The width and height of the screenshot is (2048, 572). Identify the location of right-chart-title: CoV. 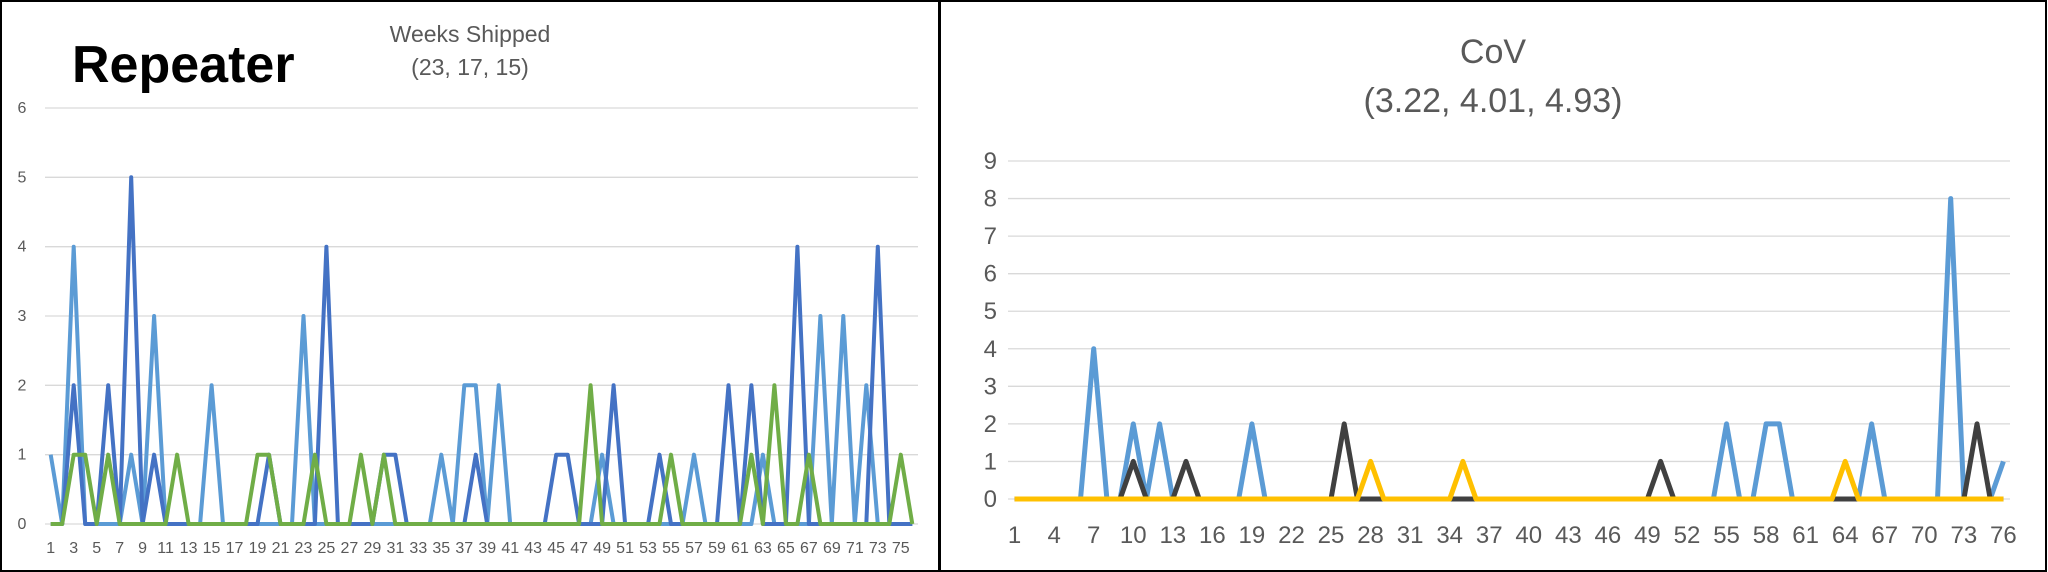
(1493, 52).